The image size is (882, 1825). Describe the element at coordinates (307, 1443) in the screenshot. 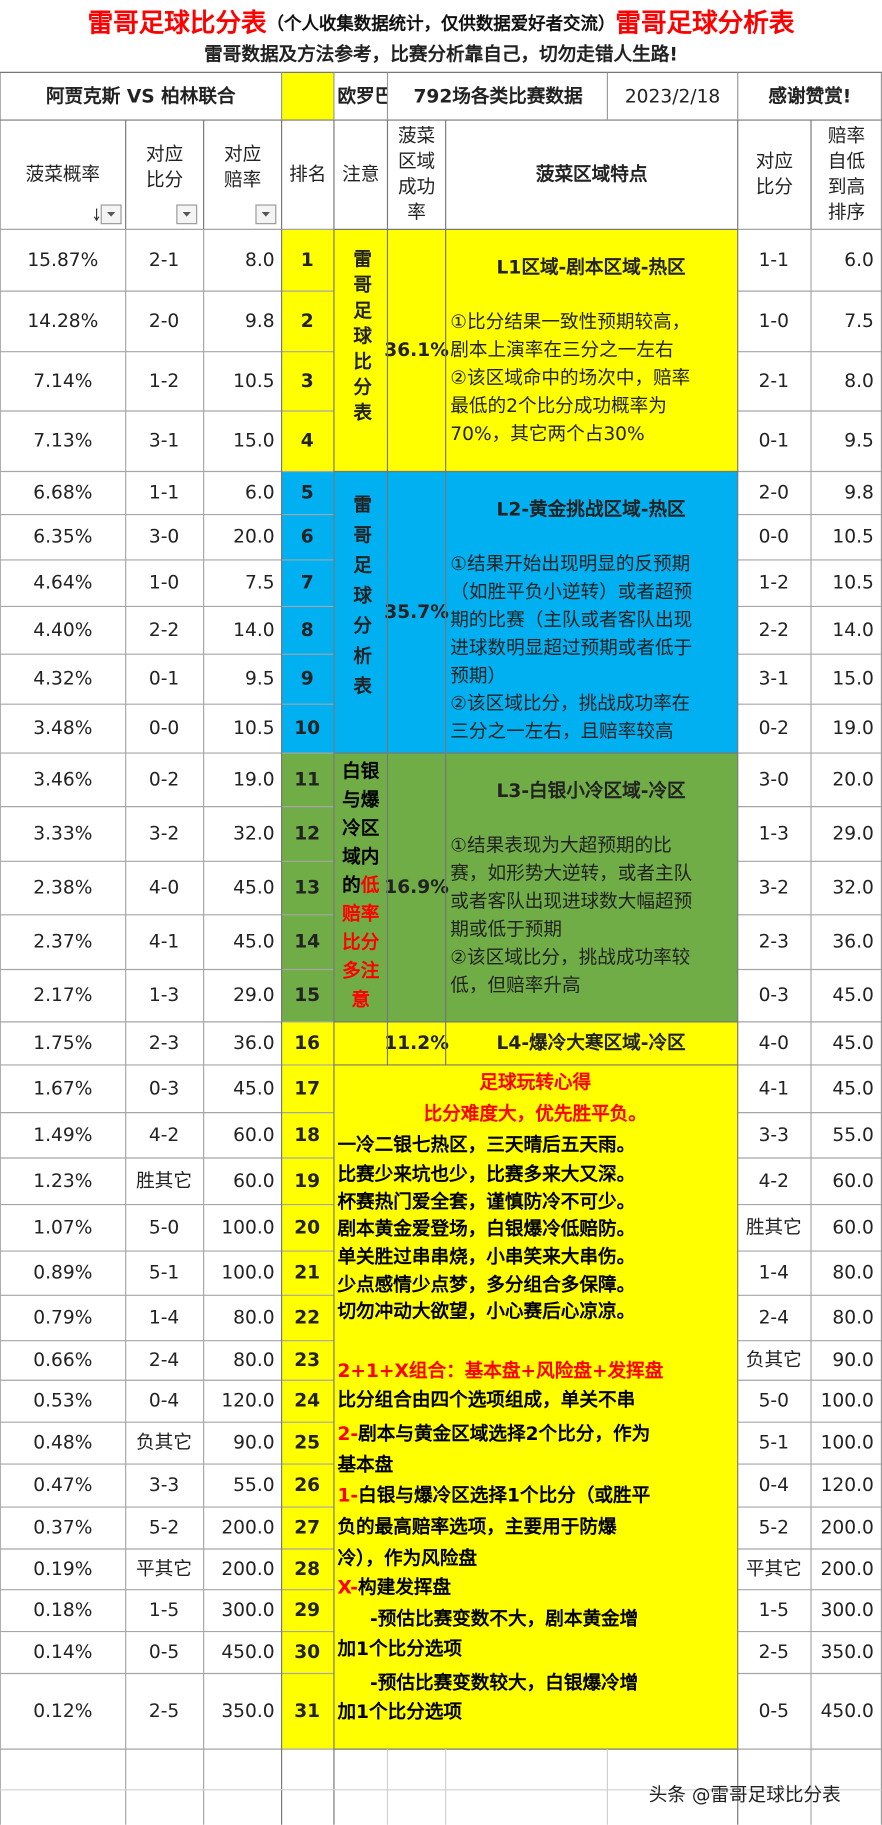

I see `rank: 25` at that location.